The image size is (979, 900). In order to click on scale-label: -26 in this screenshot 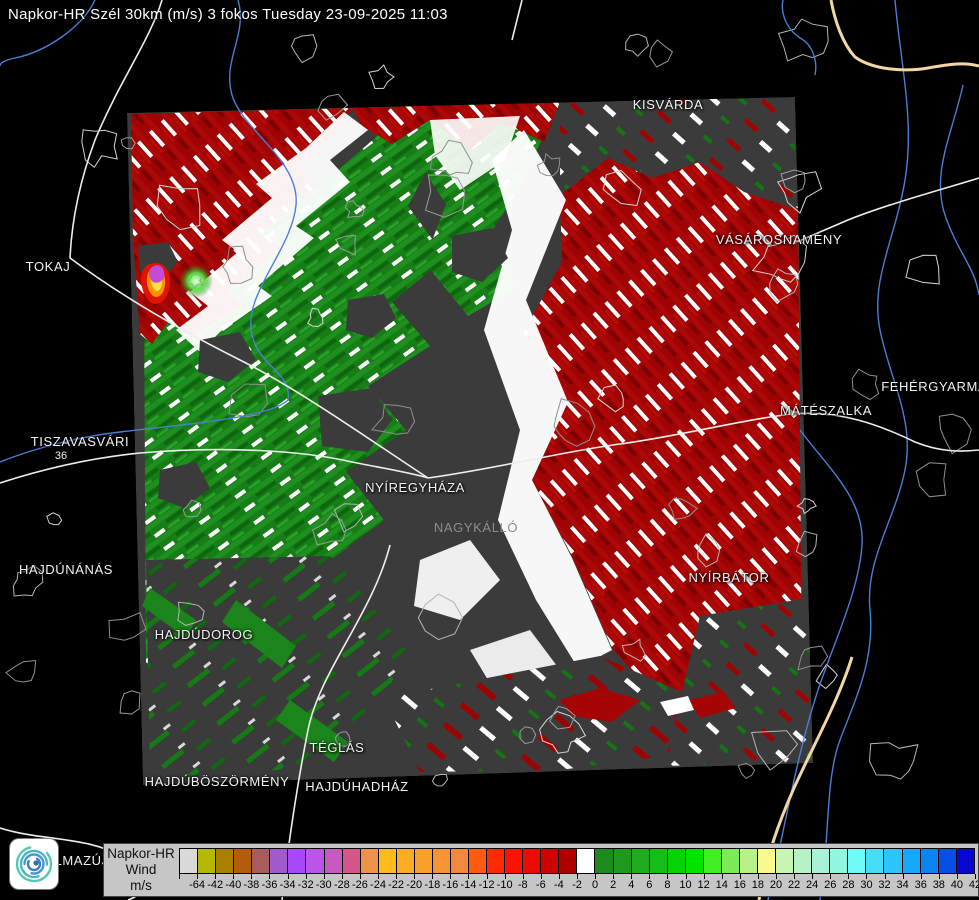, I will do `click(359, 885)`.